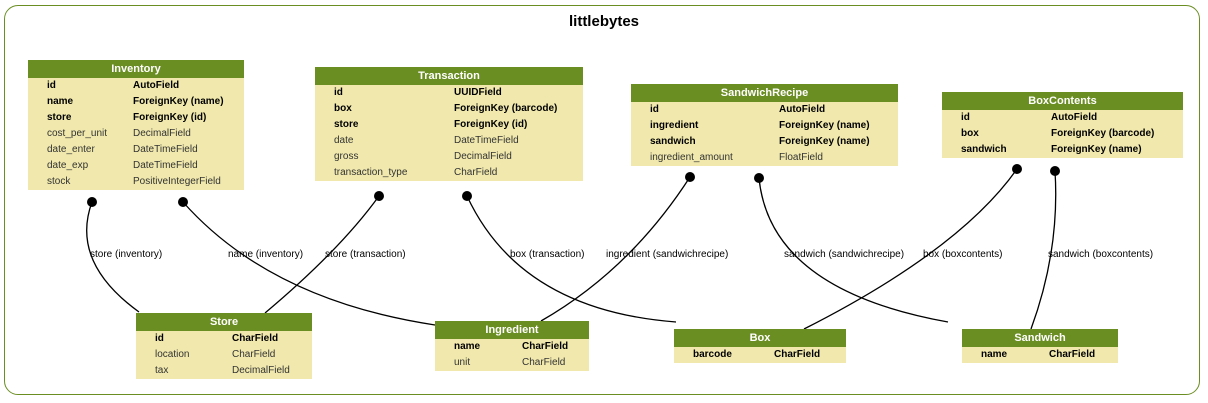 This screenshot has height=403, width=1208. I want to click on field-row: date DateTimeField, so click(449, 141).